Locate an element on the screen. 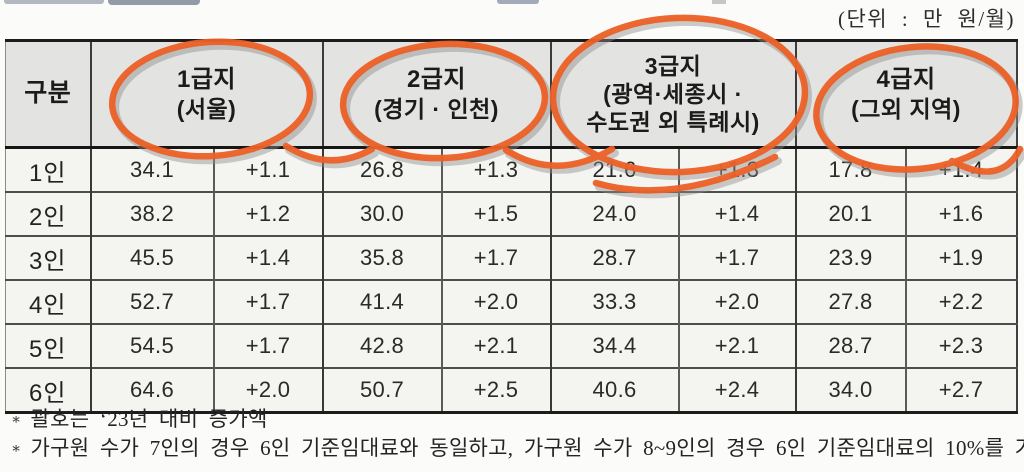  row-label: 3인 is located at coordinates (48, 257).